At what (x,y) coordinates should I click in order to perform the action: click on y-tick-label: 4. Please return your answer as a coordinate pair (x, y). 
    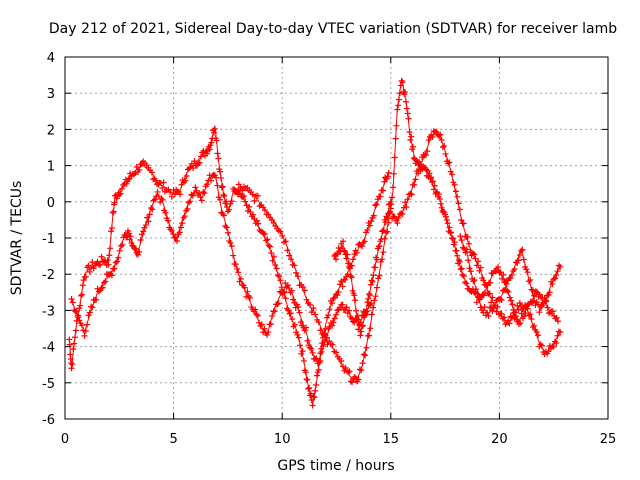
    Looking at the image, I should click on (51, 58).